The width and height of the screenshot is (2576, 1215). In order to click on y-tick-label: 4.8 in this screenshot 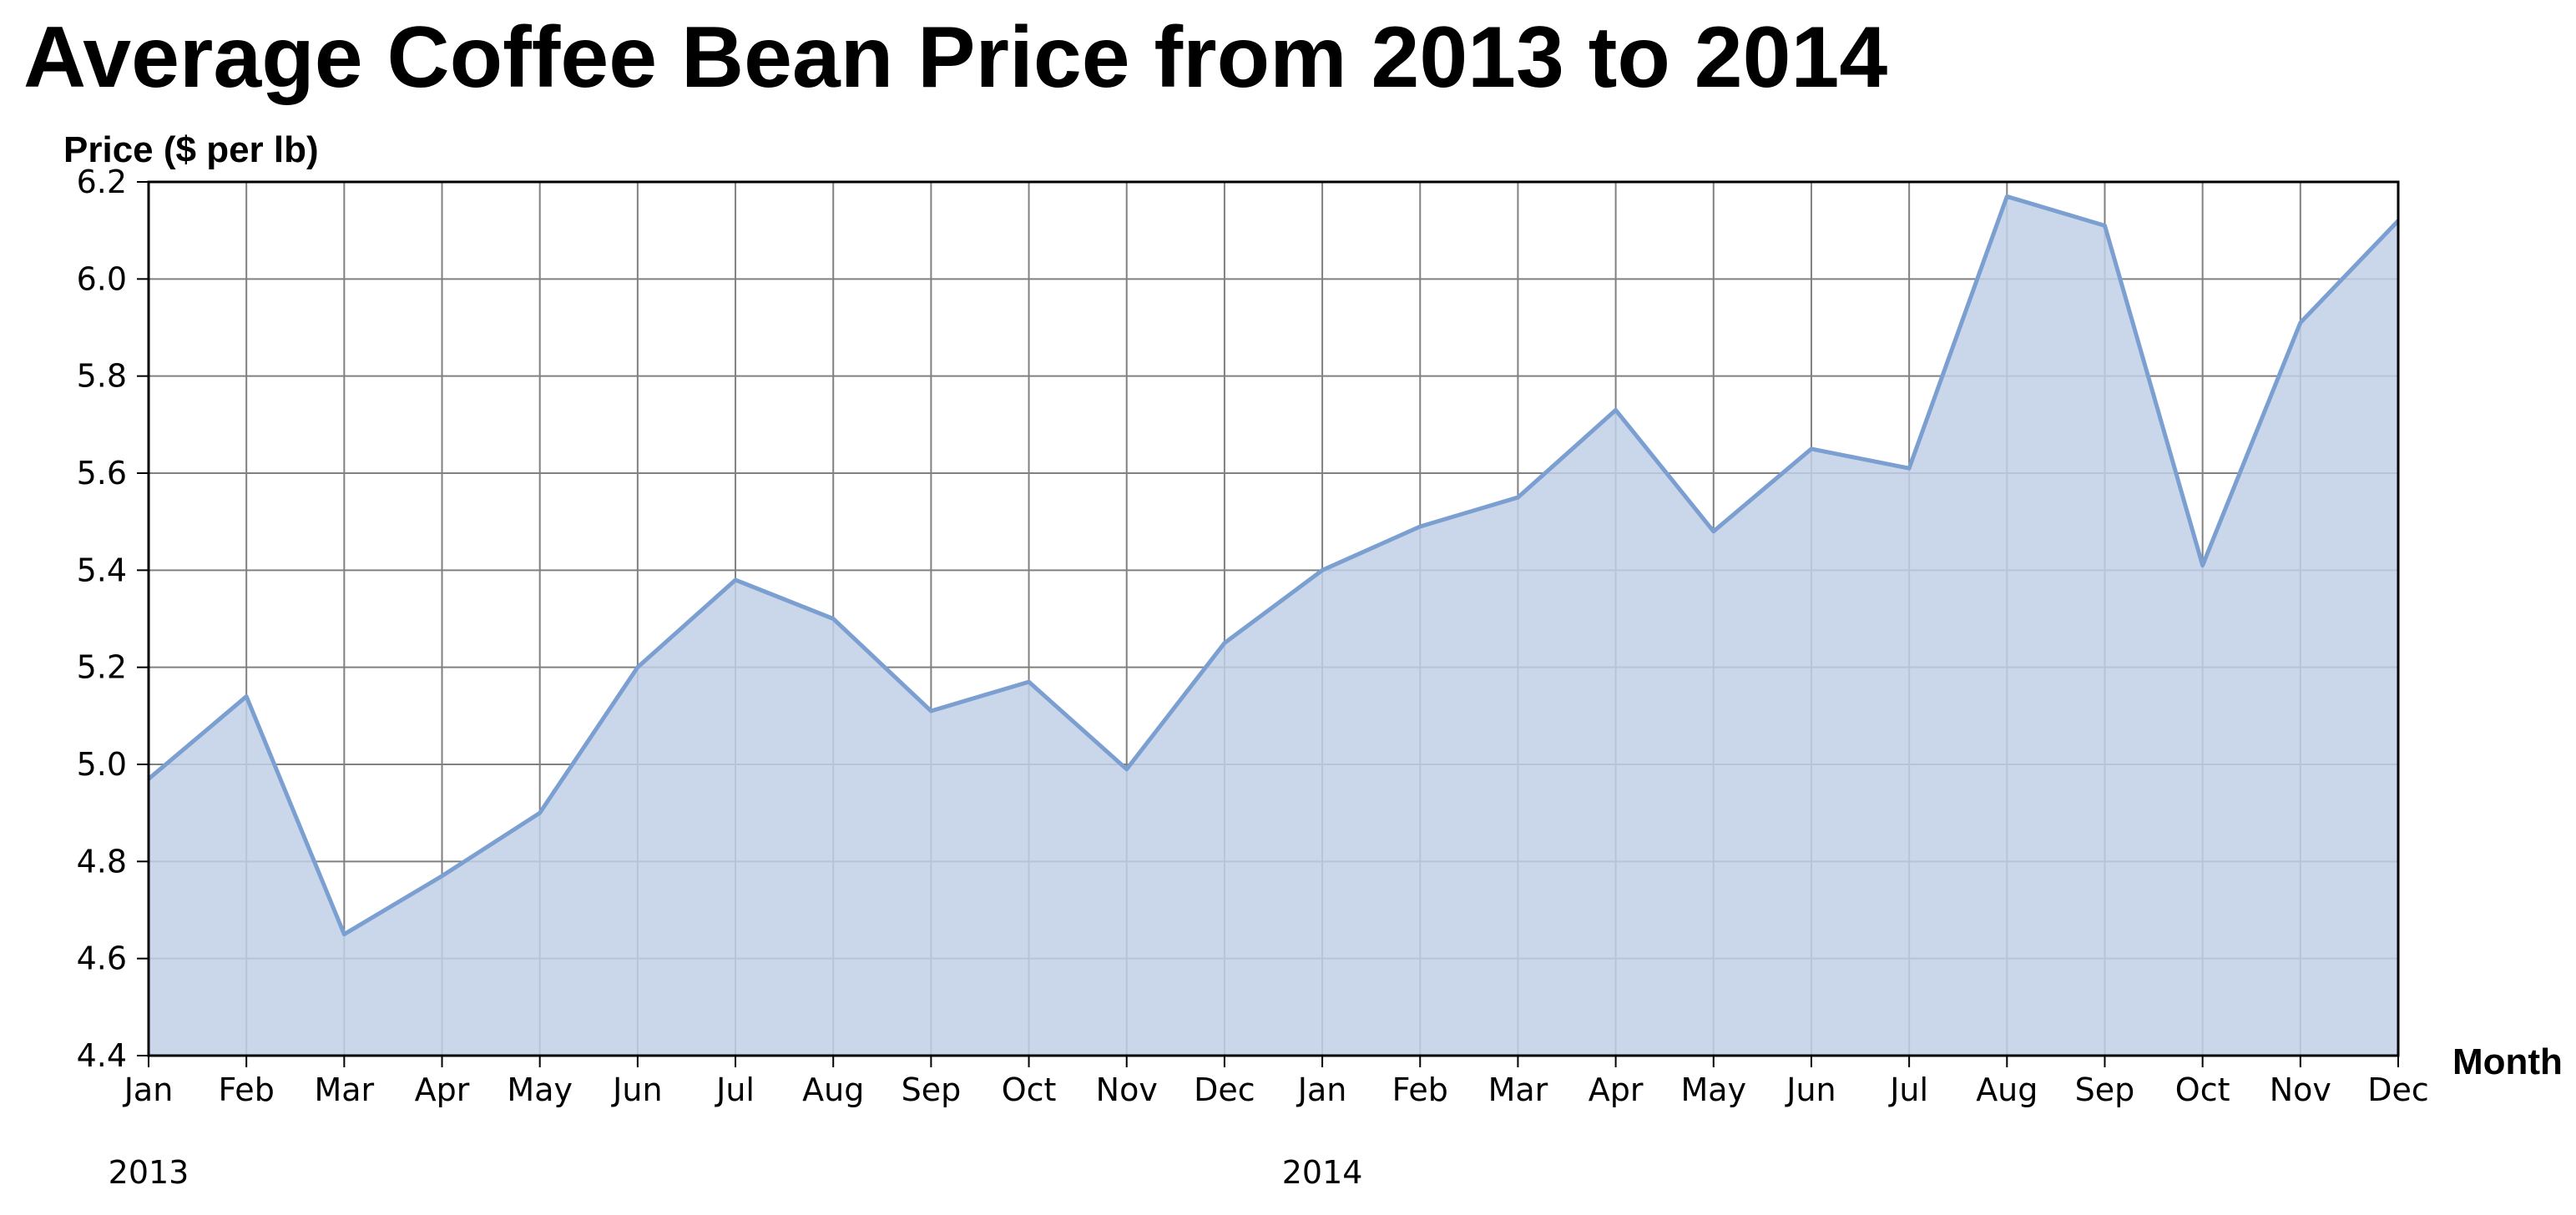, I will do `click(102, 861)`.